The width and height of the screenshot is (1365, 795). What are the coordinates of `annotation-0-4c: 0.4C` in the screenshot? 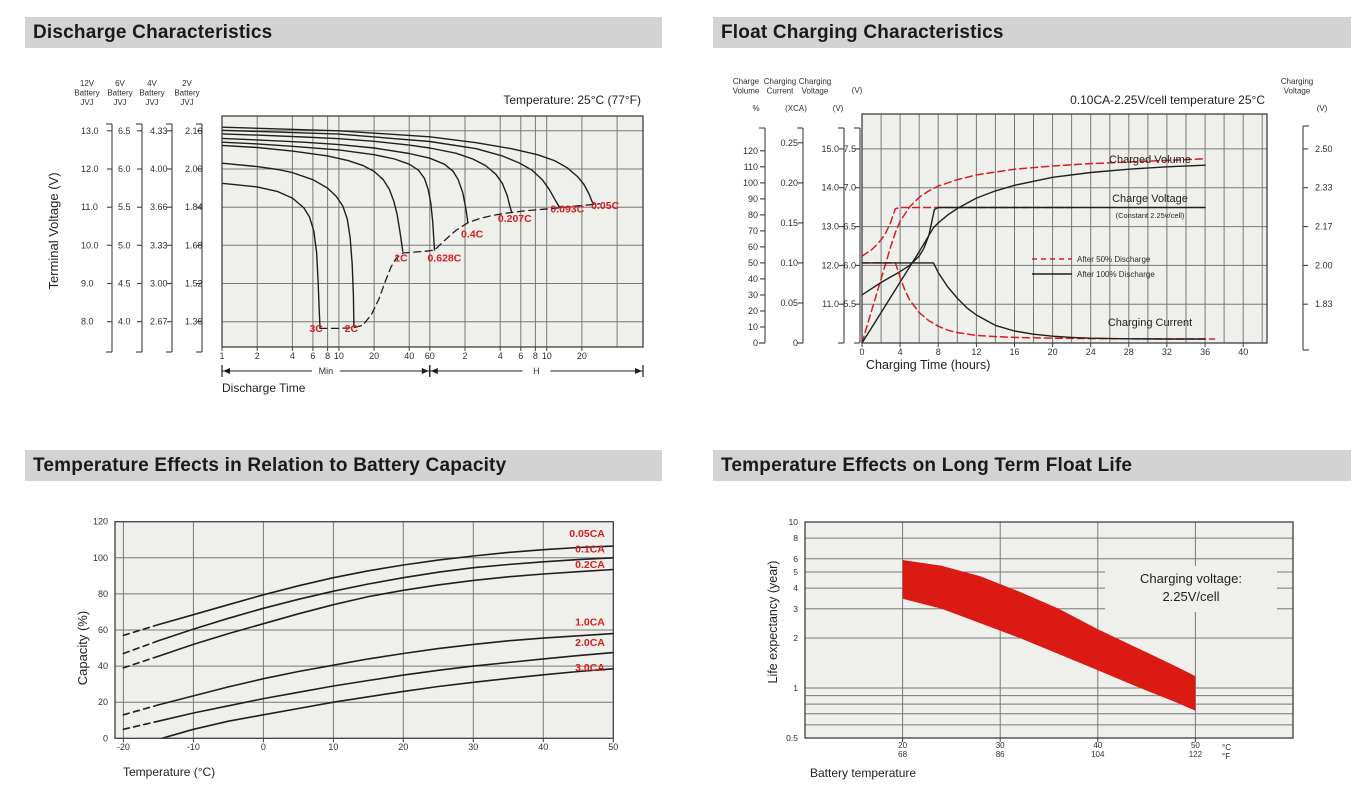 It's located at (472, 235).